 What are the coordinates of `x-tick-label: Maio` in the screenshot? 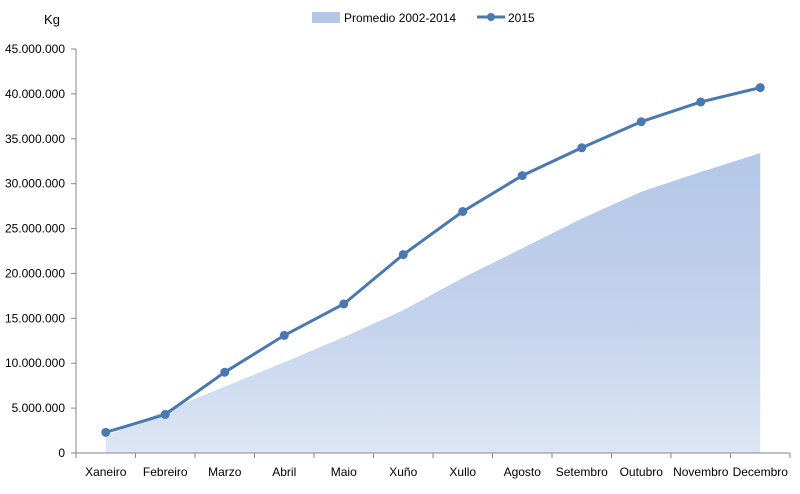 It's located at (344, 472).